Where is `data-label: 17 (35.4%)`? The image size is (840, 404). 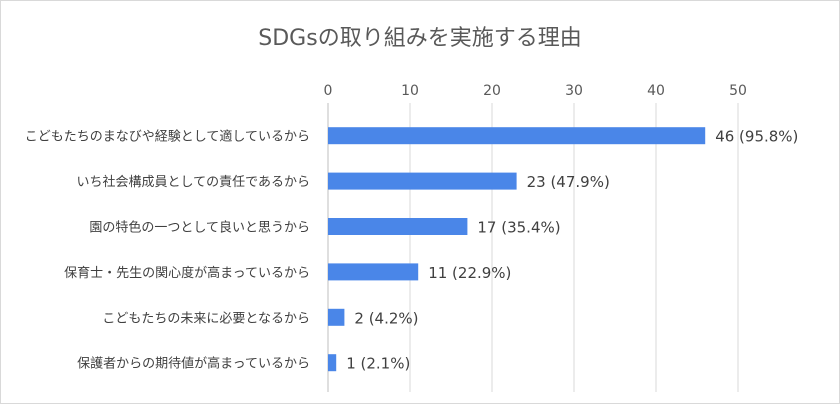
data-label: 17 (35.4%) is located at coordinates (518, 228).